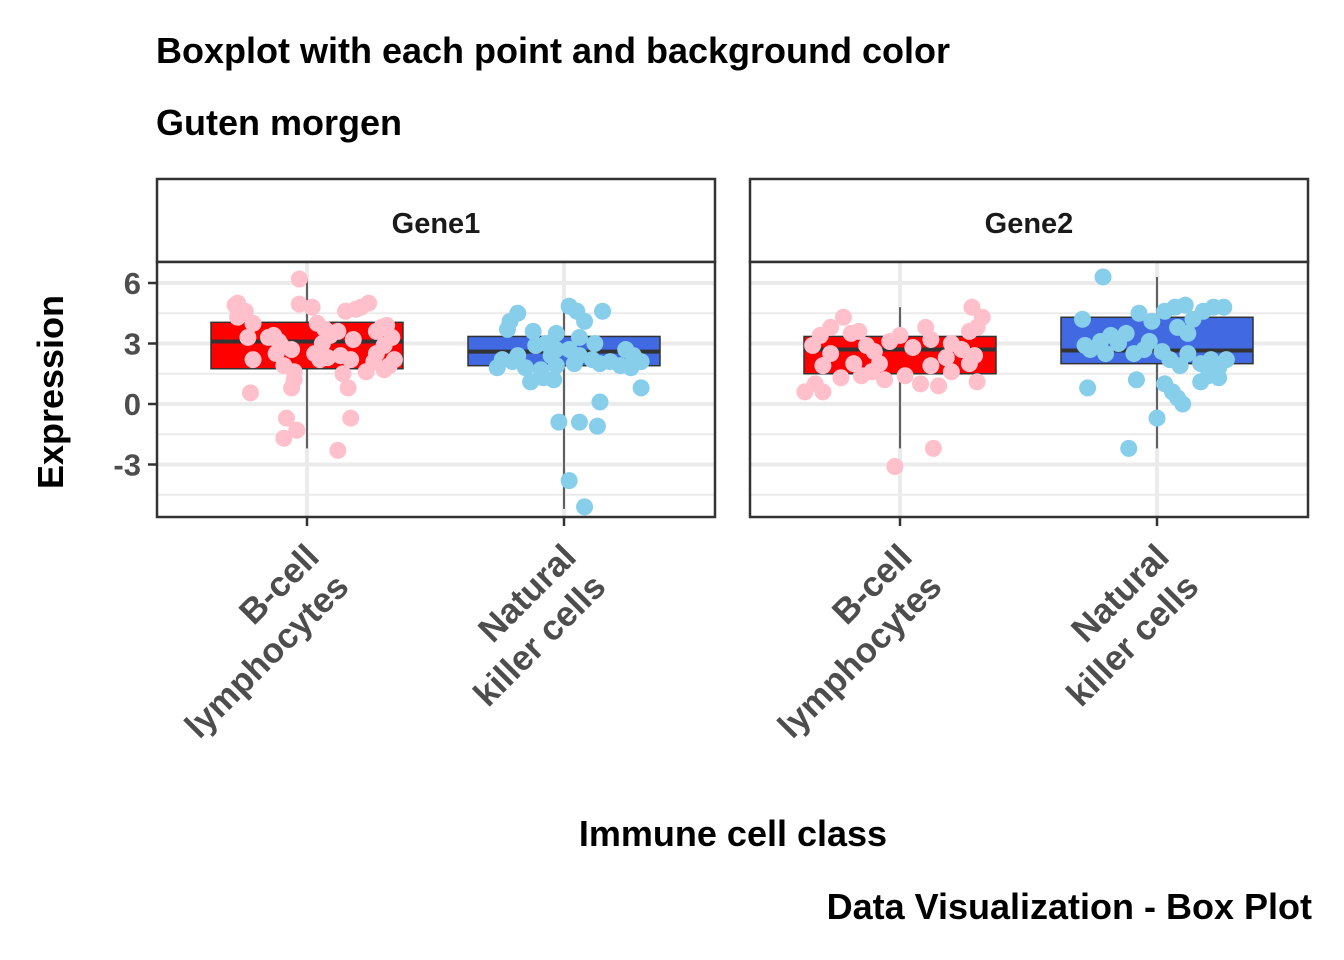 The image size is (1344, 960). What do you see at coordinates (1069, 906) in the screenshot?
I see `chart-caption: Data Visualization - Box Plot` at bounding box center [1069, 906].